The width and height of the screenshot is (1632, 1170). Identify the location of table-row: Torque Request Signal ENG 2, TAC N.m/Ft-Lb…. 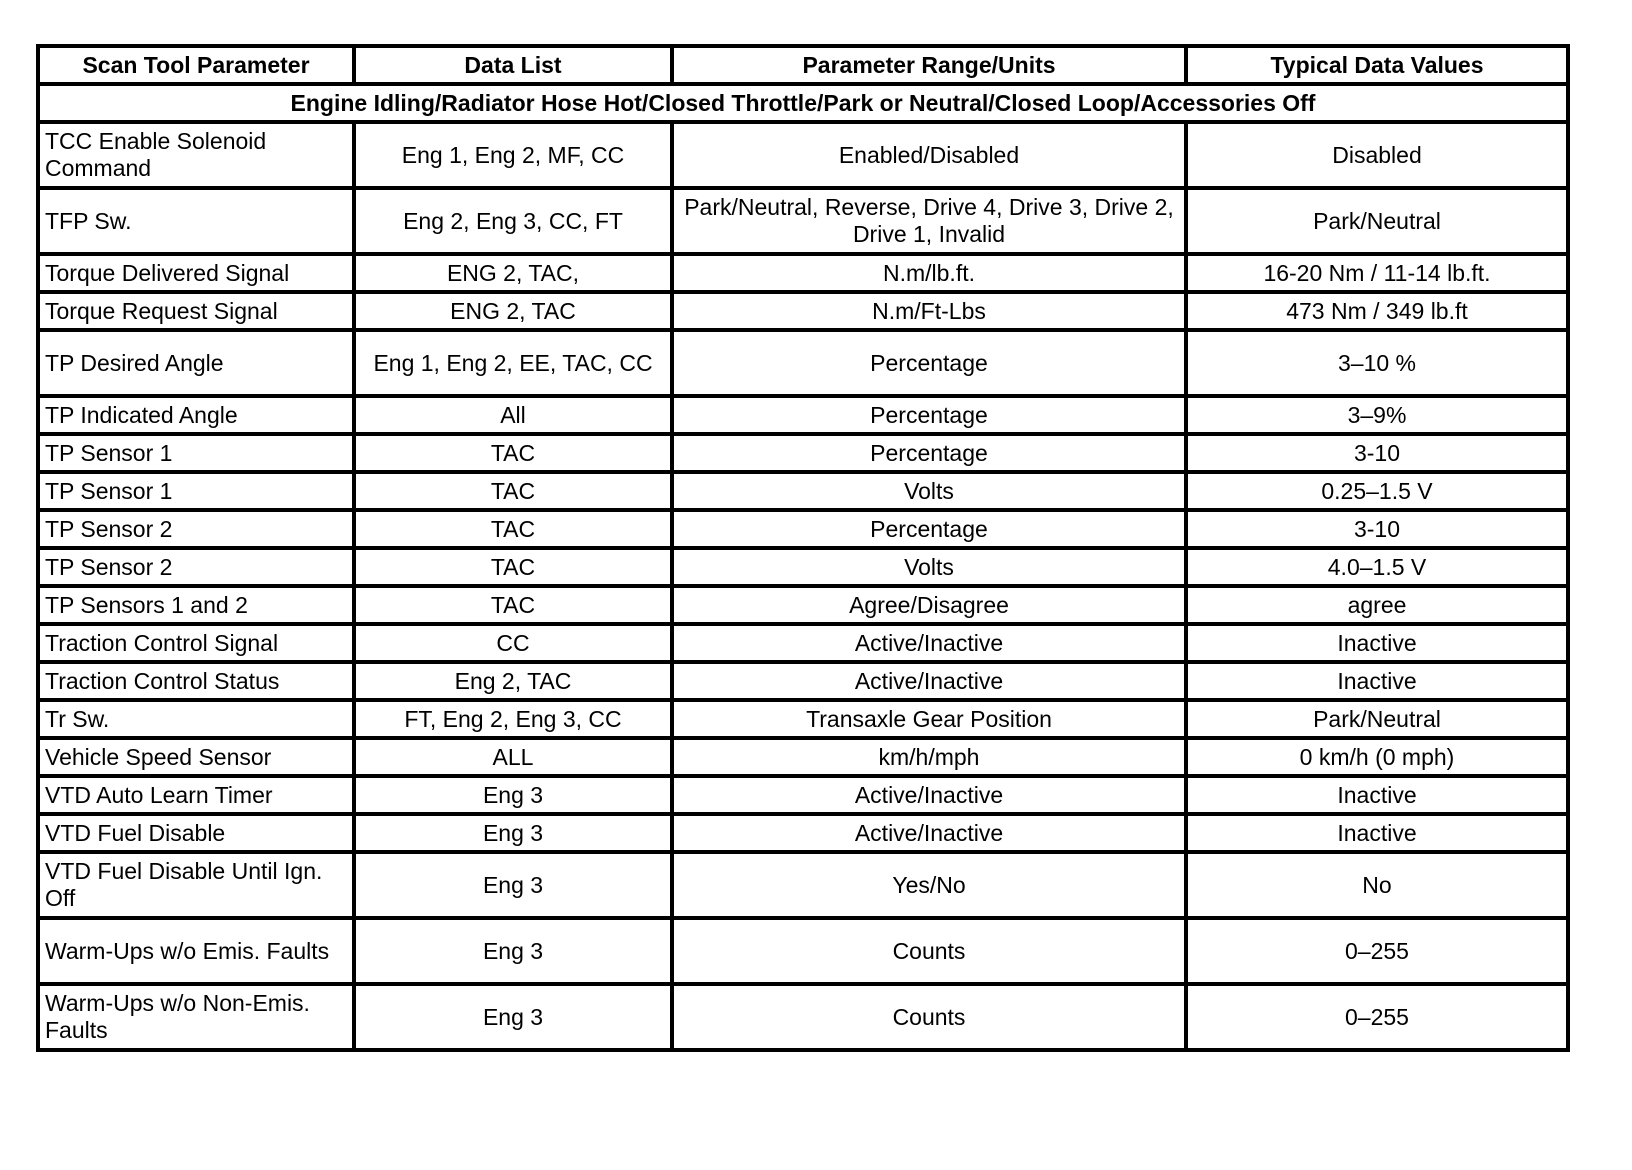
(803, 311).